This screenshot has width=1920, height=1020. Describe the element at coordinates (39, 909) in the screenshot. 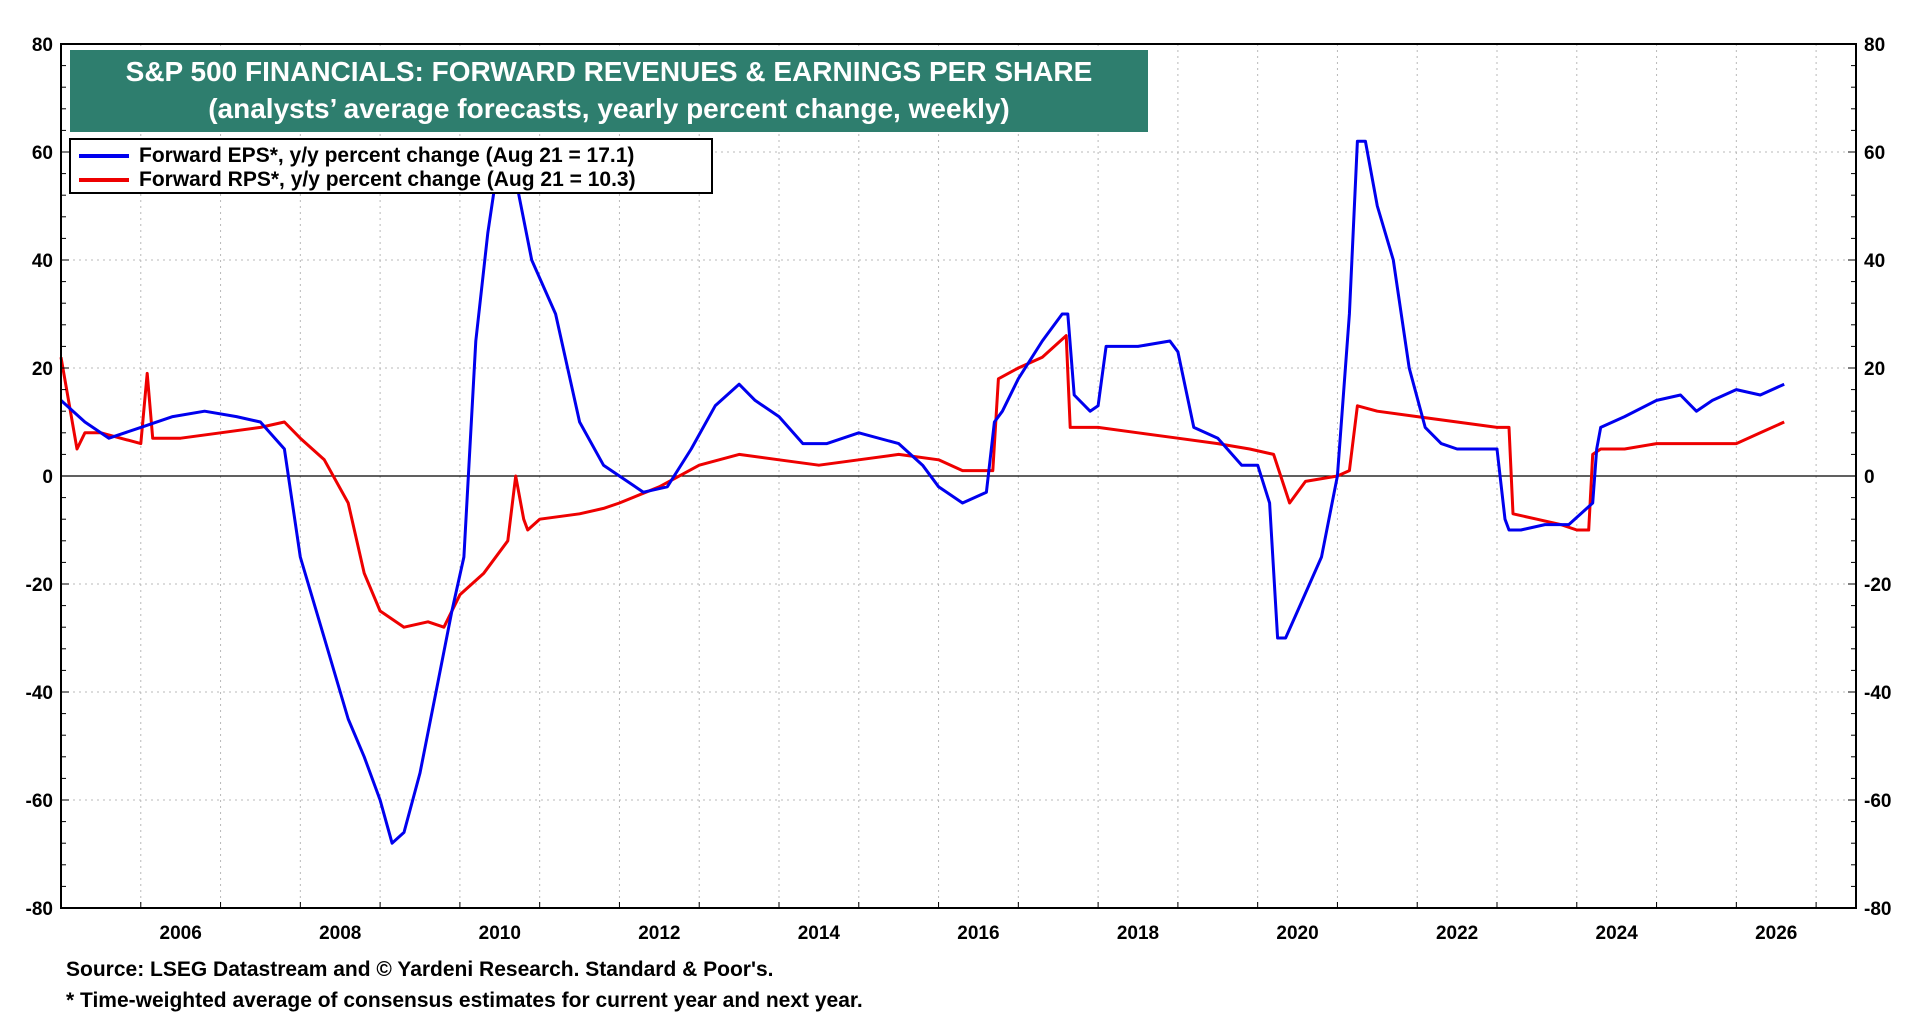

I see `y-tick-label-left: -80` at that location.